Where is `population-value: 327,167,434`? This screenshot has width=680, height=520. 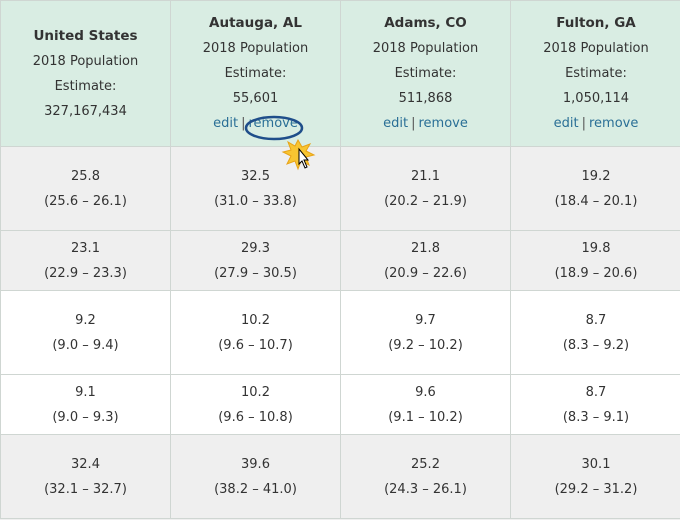
population-value: 327,167,434 is located at coordinates (85, 111).